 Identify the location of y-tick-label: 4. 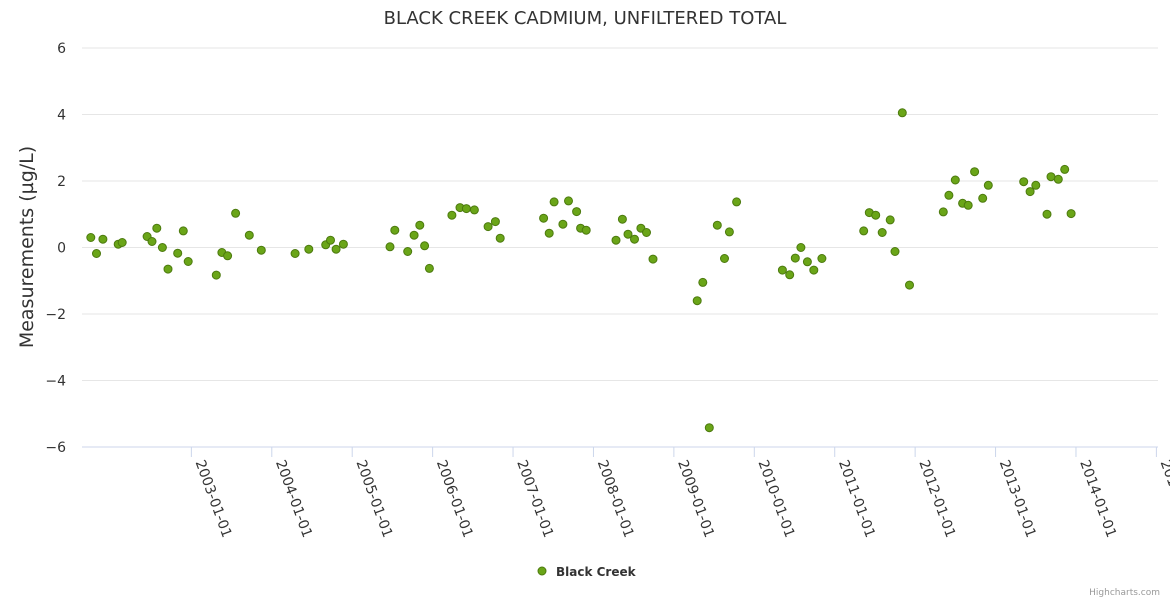
(61, 116).